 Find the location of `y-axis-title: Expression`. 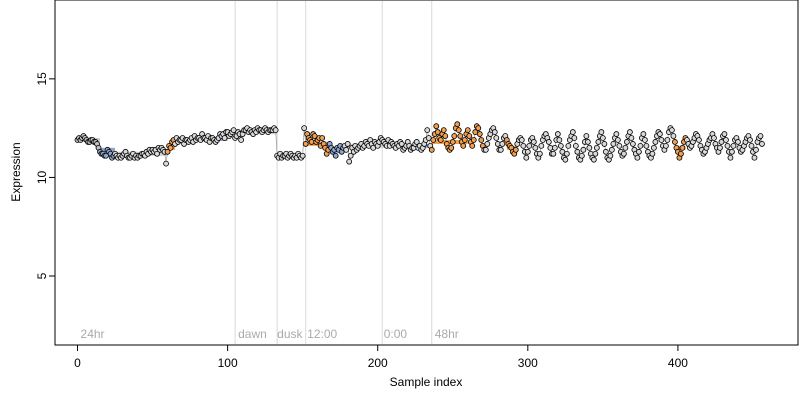

y-axis-title: Expression is located at coordinates (16, 171).